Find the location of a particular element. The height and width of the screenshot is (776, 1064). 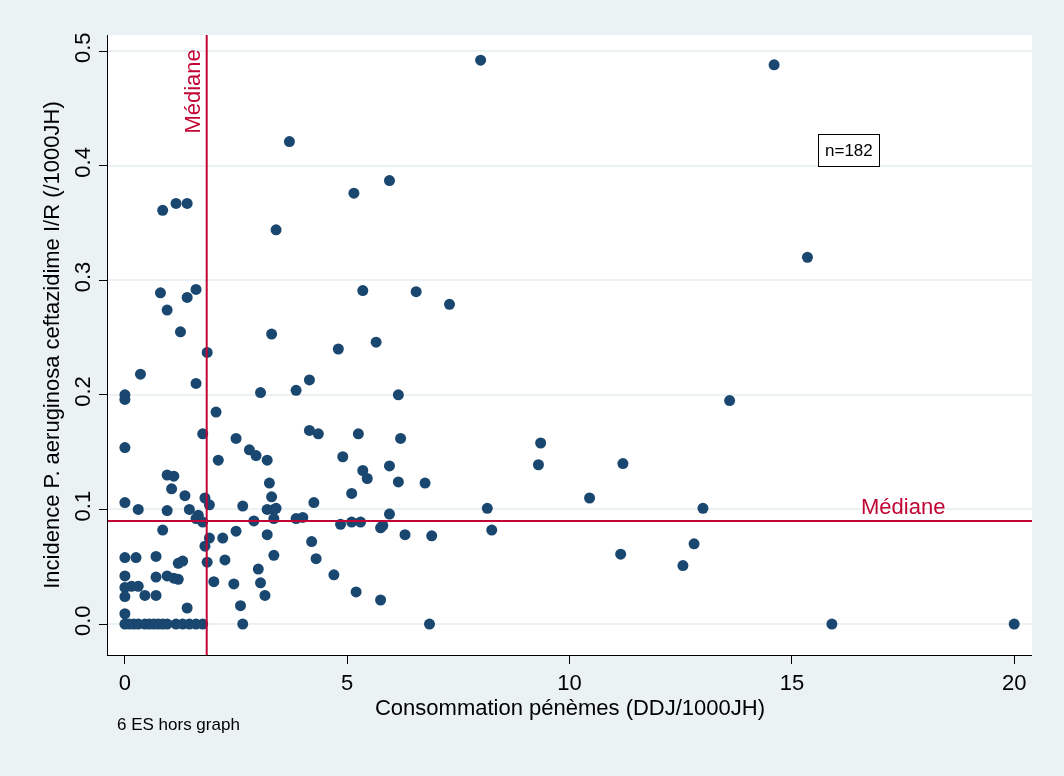

y-tick-label: 0.3 is located at coordinates (83, 277).